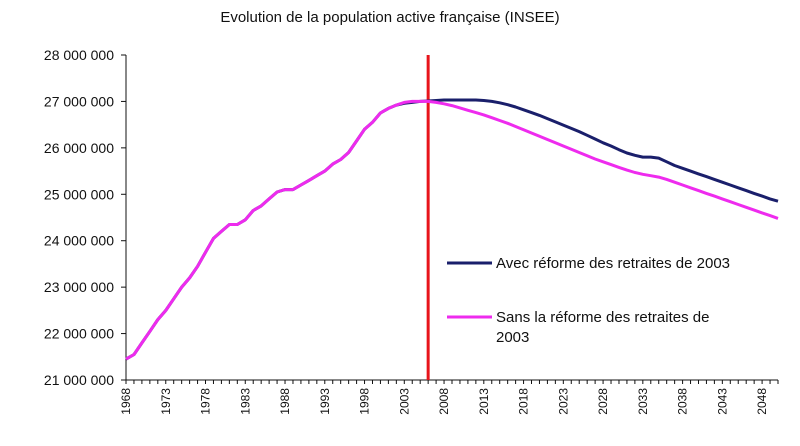 This screenshot has width=800, height=446. What do you see at coordinates (722, 401) in the screenshot?
I see `x-tick-label: 2043` at bounding box center [722, 401].